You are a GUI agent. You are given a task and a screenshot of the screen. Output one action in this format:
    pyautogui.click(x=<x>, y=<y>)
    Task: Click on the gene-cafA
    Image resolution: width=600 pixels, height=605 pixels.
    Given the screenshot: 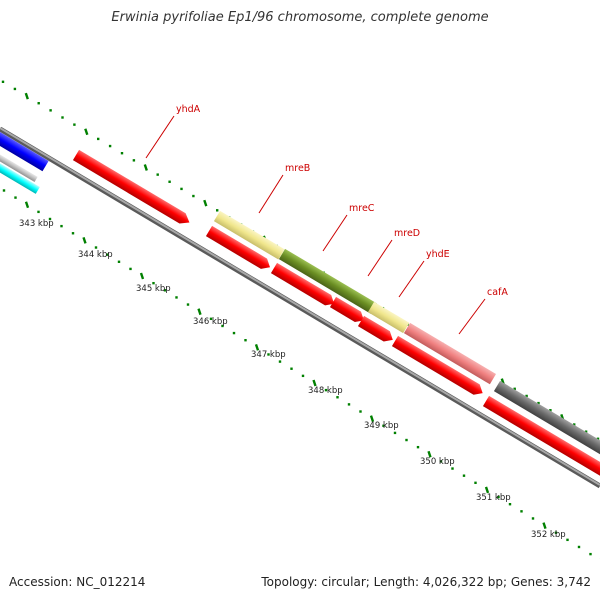 What is the action you would take?
    pyautogui.click(x=437, y=365)
    